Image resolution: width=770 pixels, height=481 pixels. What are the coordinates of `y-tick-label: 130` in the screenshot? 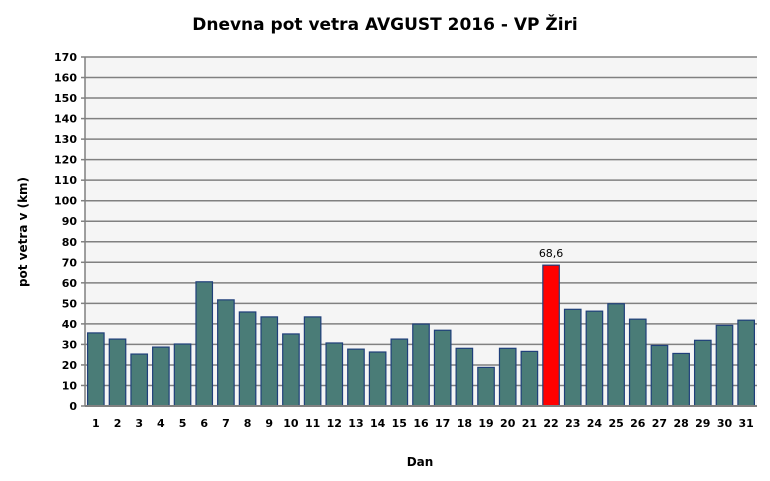 It's located at (65, 139).